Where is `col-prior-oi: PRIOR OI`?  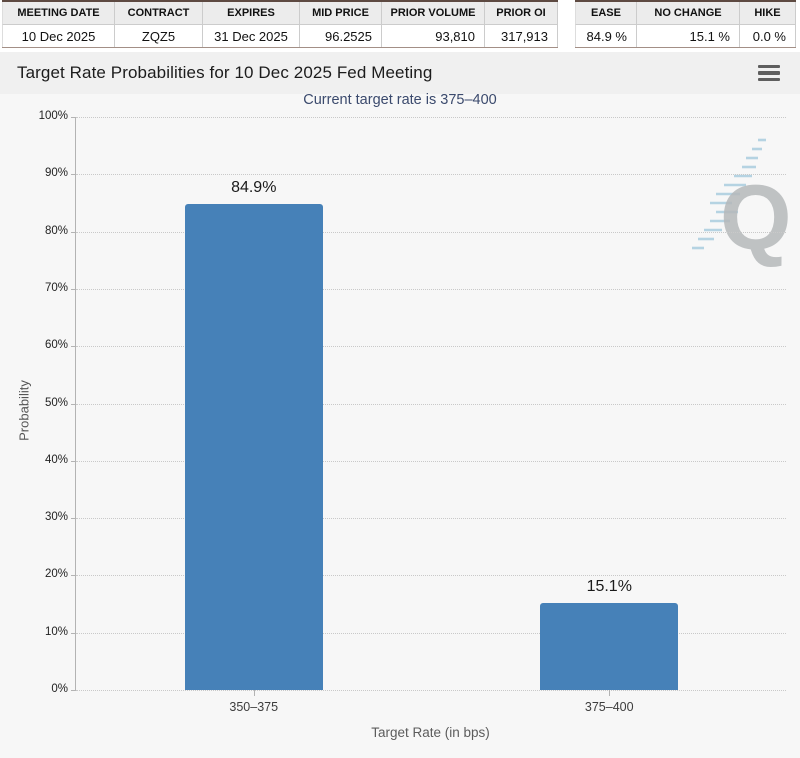 col-prior-oi: PRIOR OI is located at coordinates (521, 13).